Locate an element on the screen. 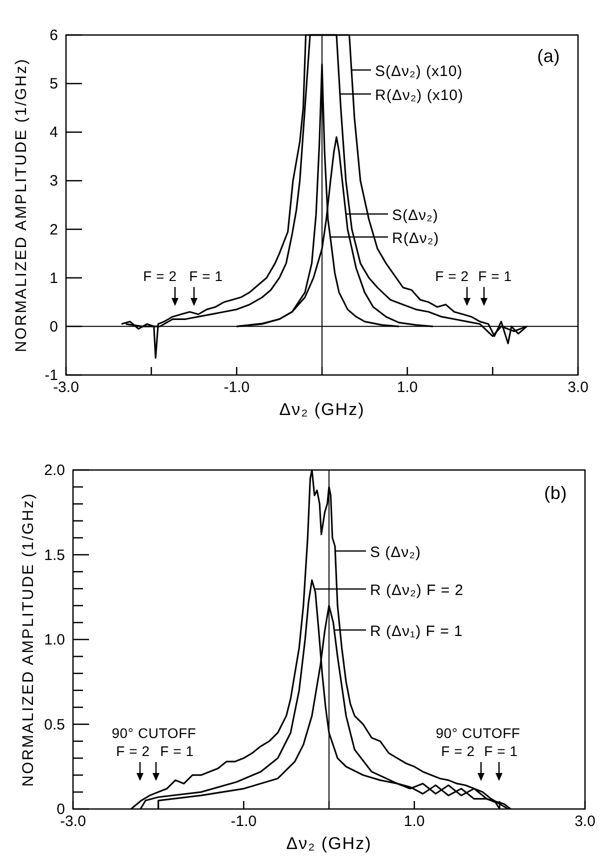 The height and width of the screenshot is (863, 609). annotation: (b) is located at coordinates (555, 493).